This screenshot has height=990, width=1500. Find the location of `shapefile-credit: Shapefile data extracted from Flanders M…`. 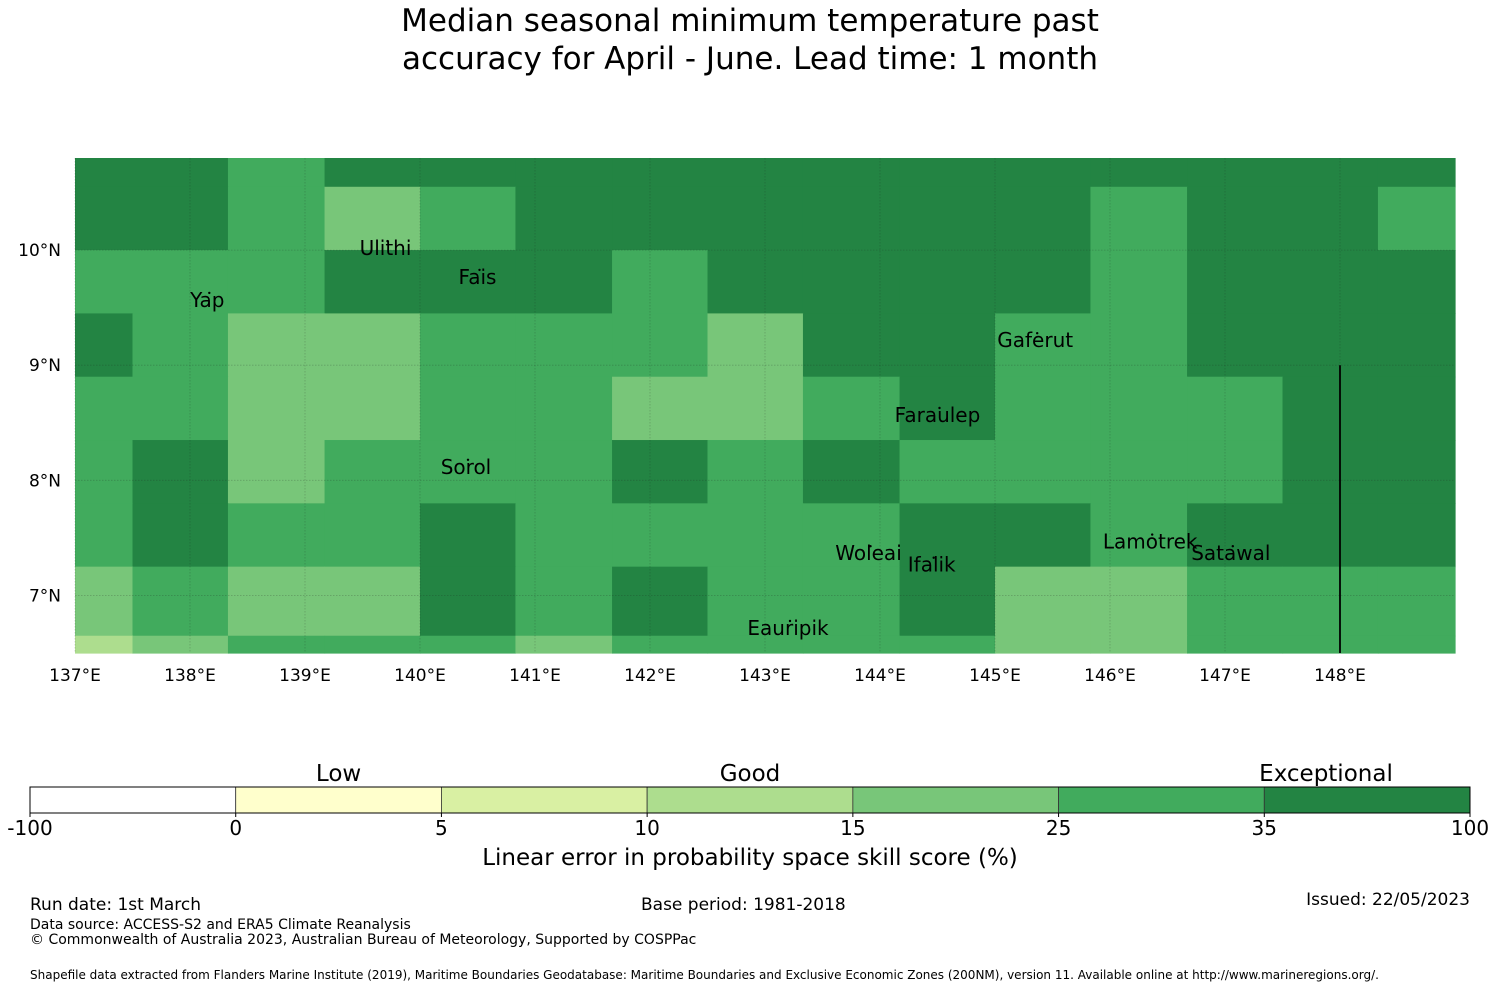

shapefile-credit: Shapefile data extracted from Flanders M… is located at coordinates (704, 975).